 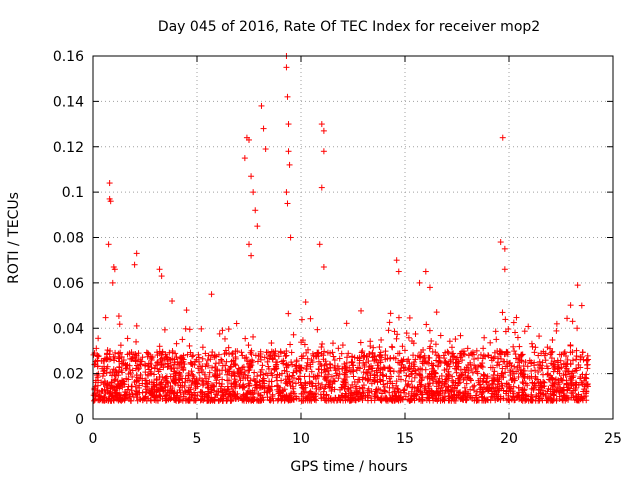 What do you see at coordinates (68, 239) in the screenshot?
I see `y-tick-label: 0.08` at bounding box center [68, 239].